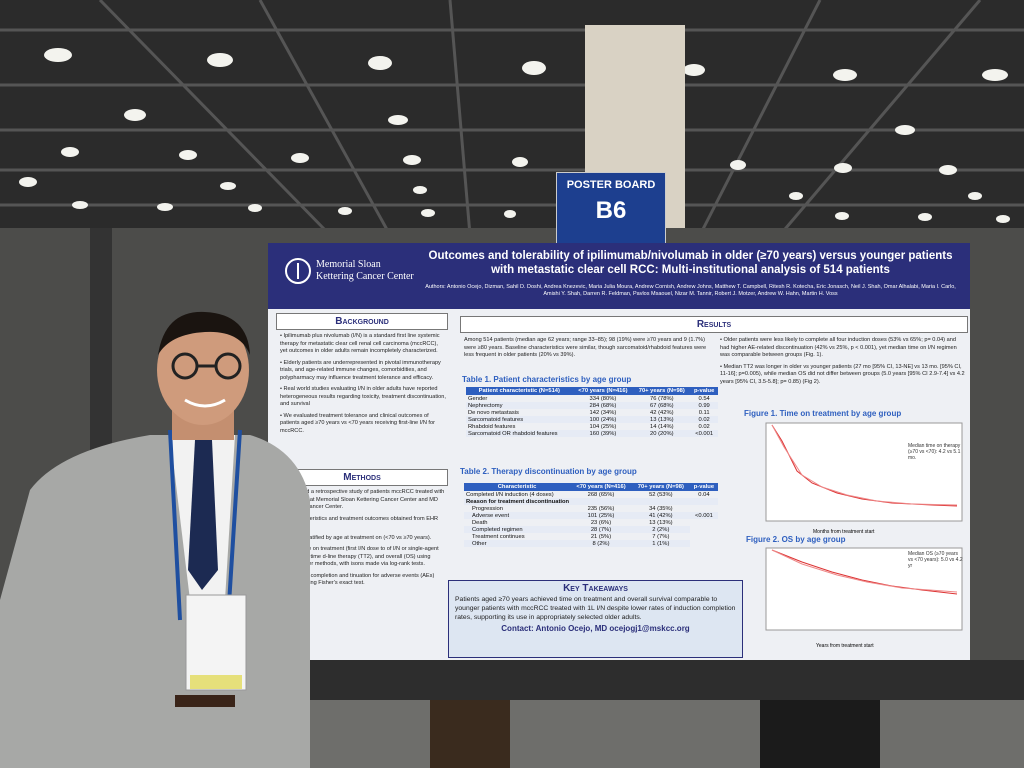 Image resolution: width=1024 pixels, height=768 pixels. What do you see at coordinates (714, 324) in the screenshot?
I see `section-heading: Results` at bounding box center [714, 324].